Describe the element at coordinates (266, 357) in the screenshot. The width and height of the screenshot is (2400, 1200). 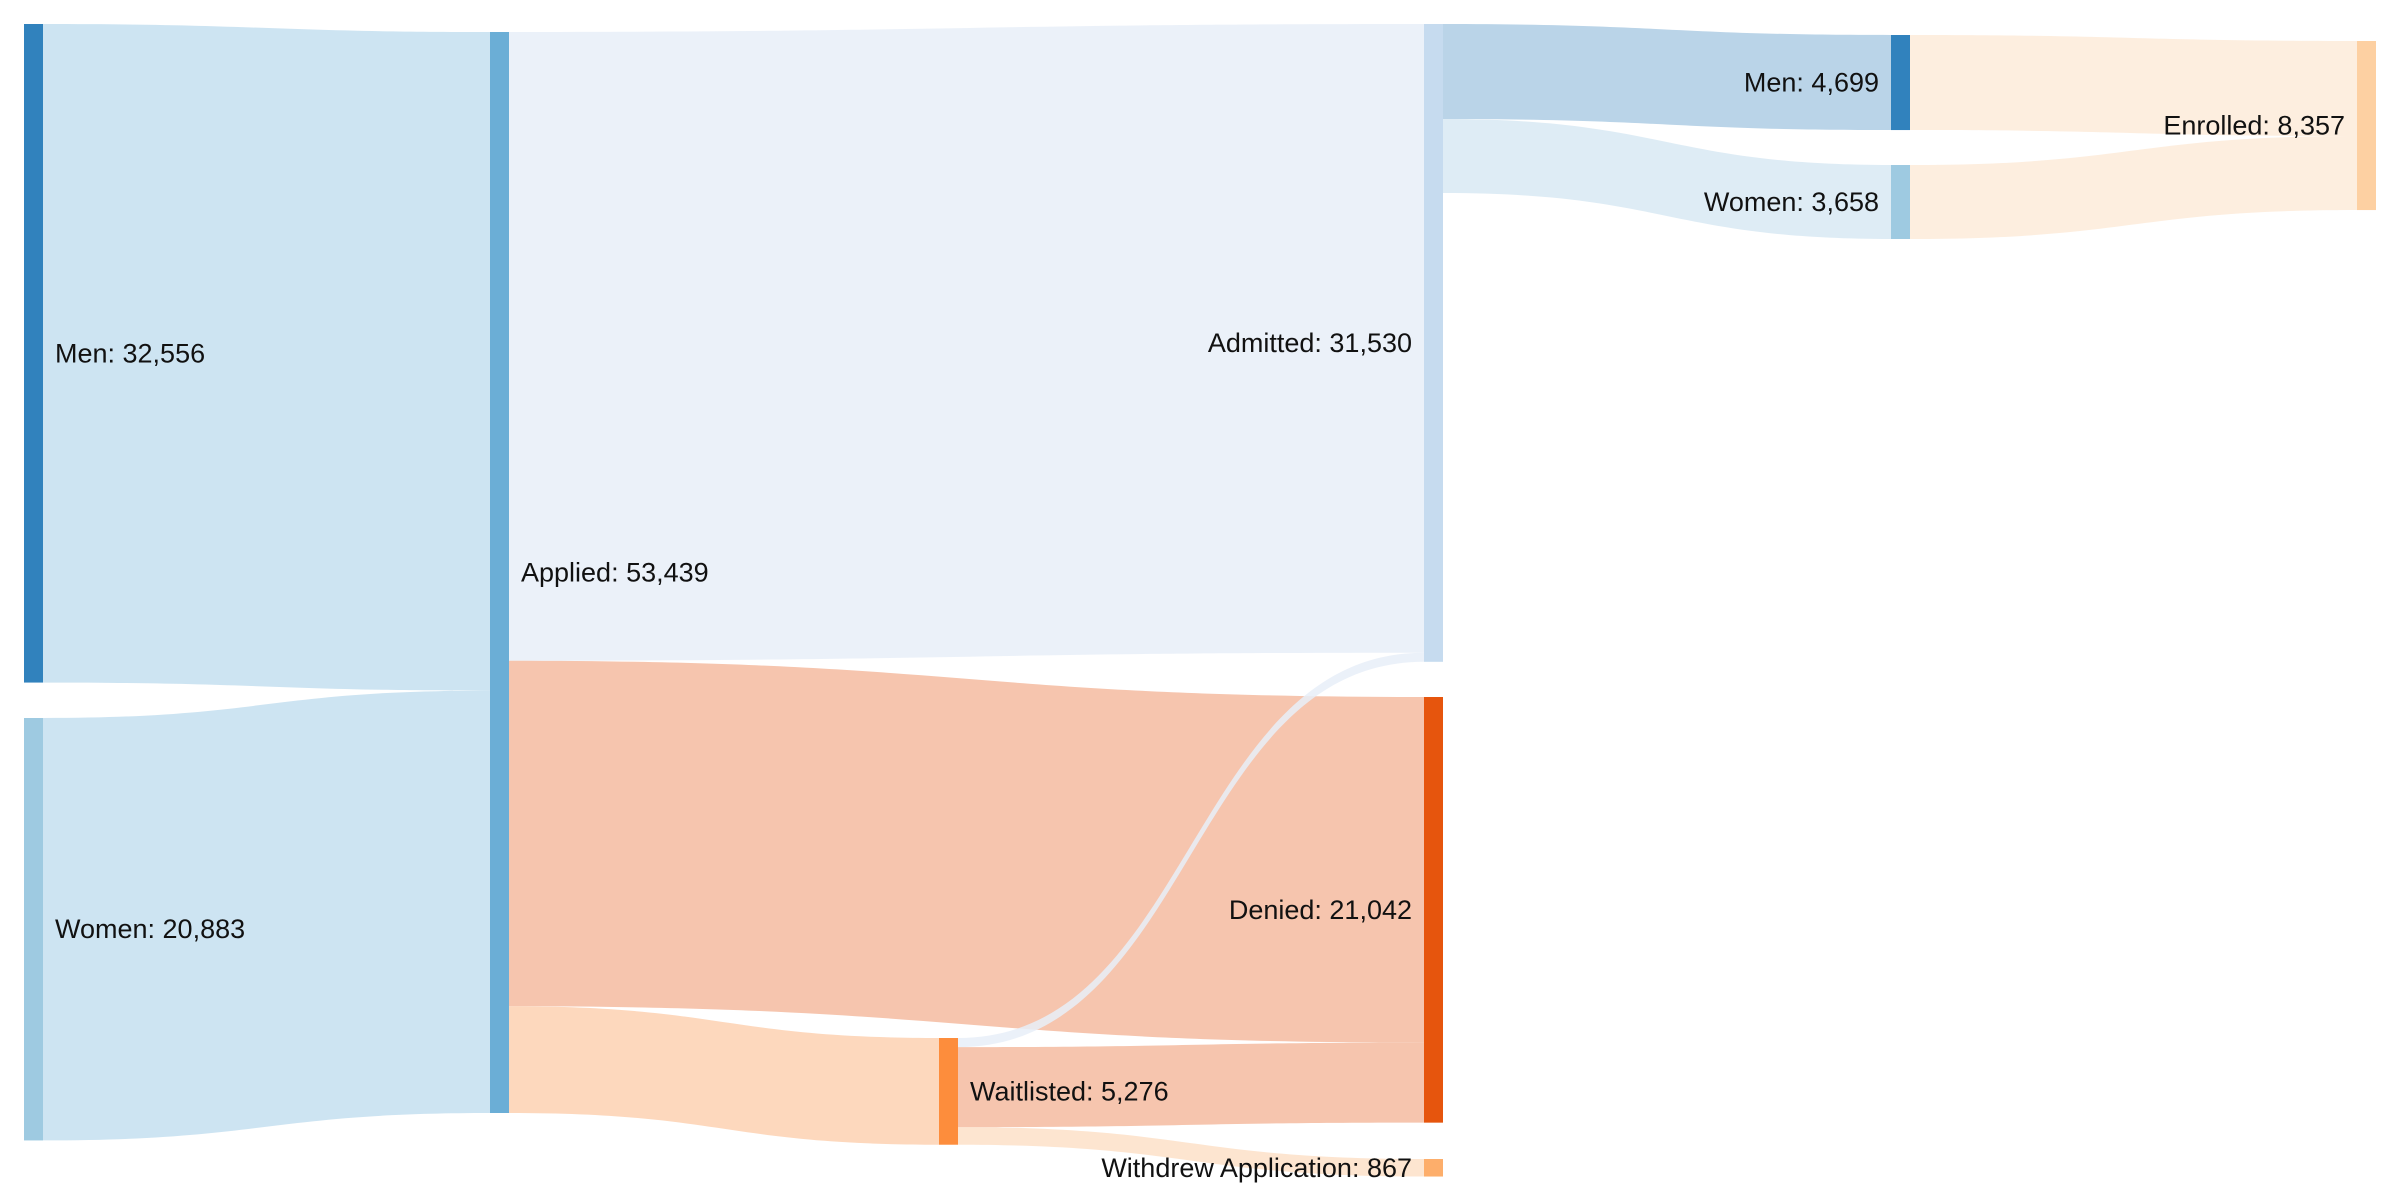
I see `link-men-to-applied` at that location.